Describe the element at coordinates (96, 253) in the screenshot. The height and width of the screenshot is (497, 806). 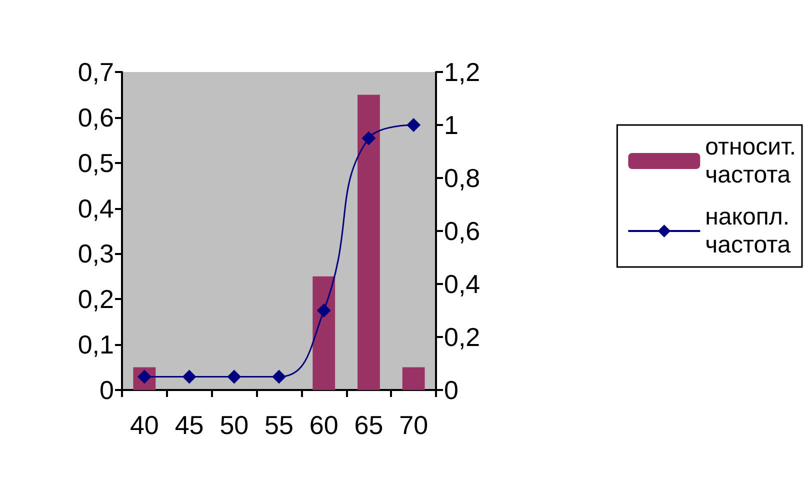
I see `y-tick-label: 0,3` at that location.